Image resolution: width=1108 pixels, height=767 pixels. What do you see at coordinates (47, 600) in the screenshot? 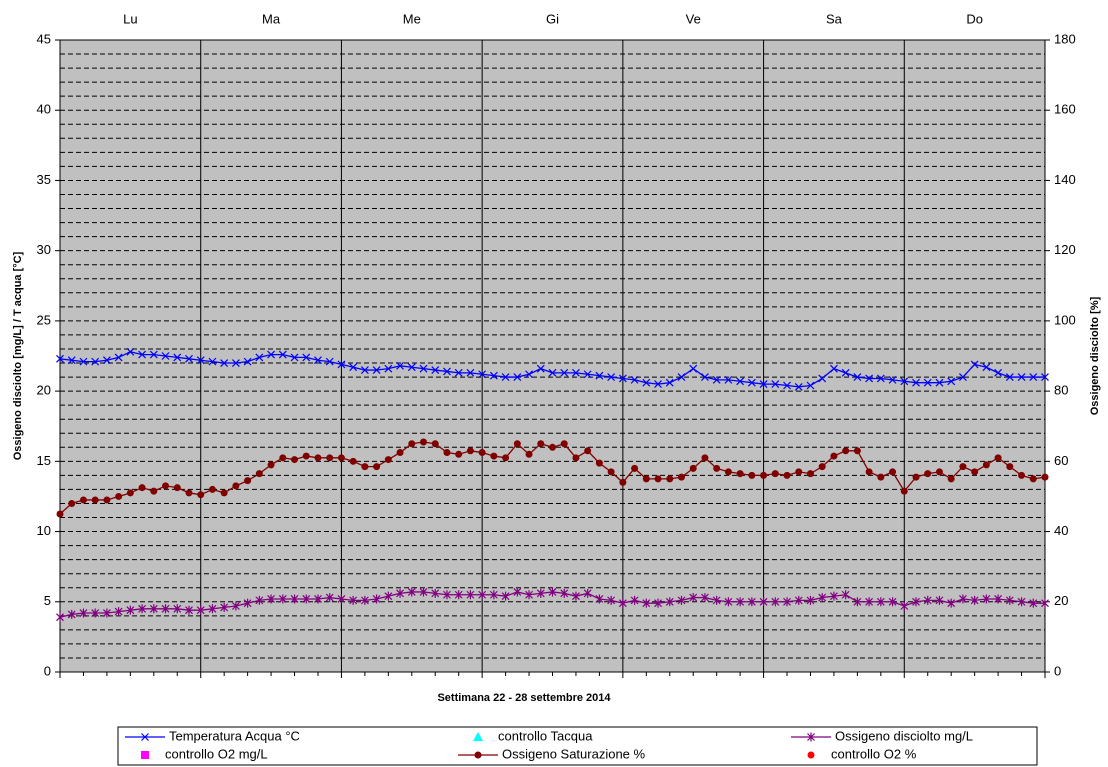
I see `y-tick-label: 5` at bounding box center [47, 600].